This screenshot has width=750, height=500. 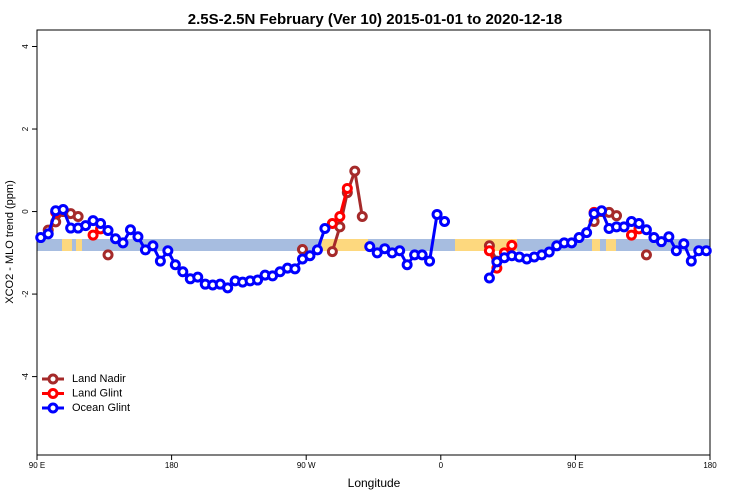 What do you see at coordinates (25, 128) in the screenshot?
I see `y-tick-label: 2` at bounding box center [25, 128].